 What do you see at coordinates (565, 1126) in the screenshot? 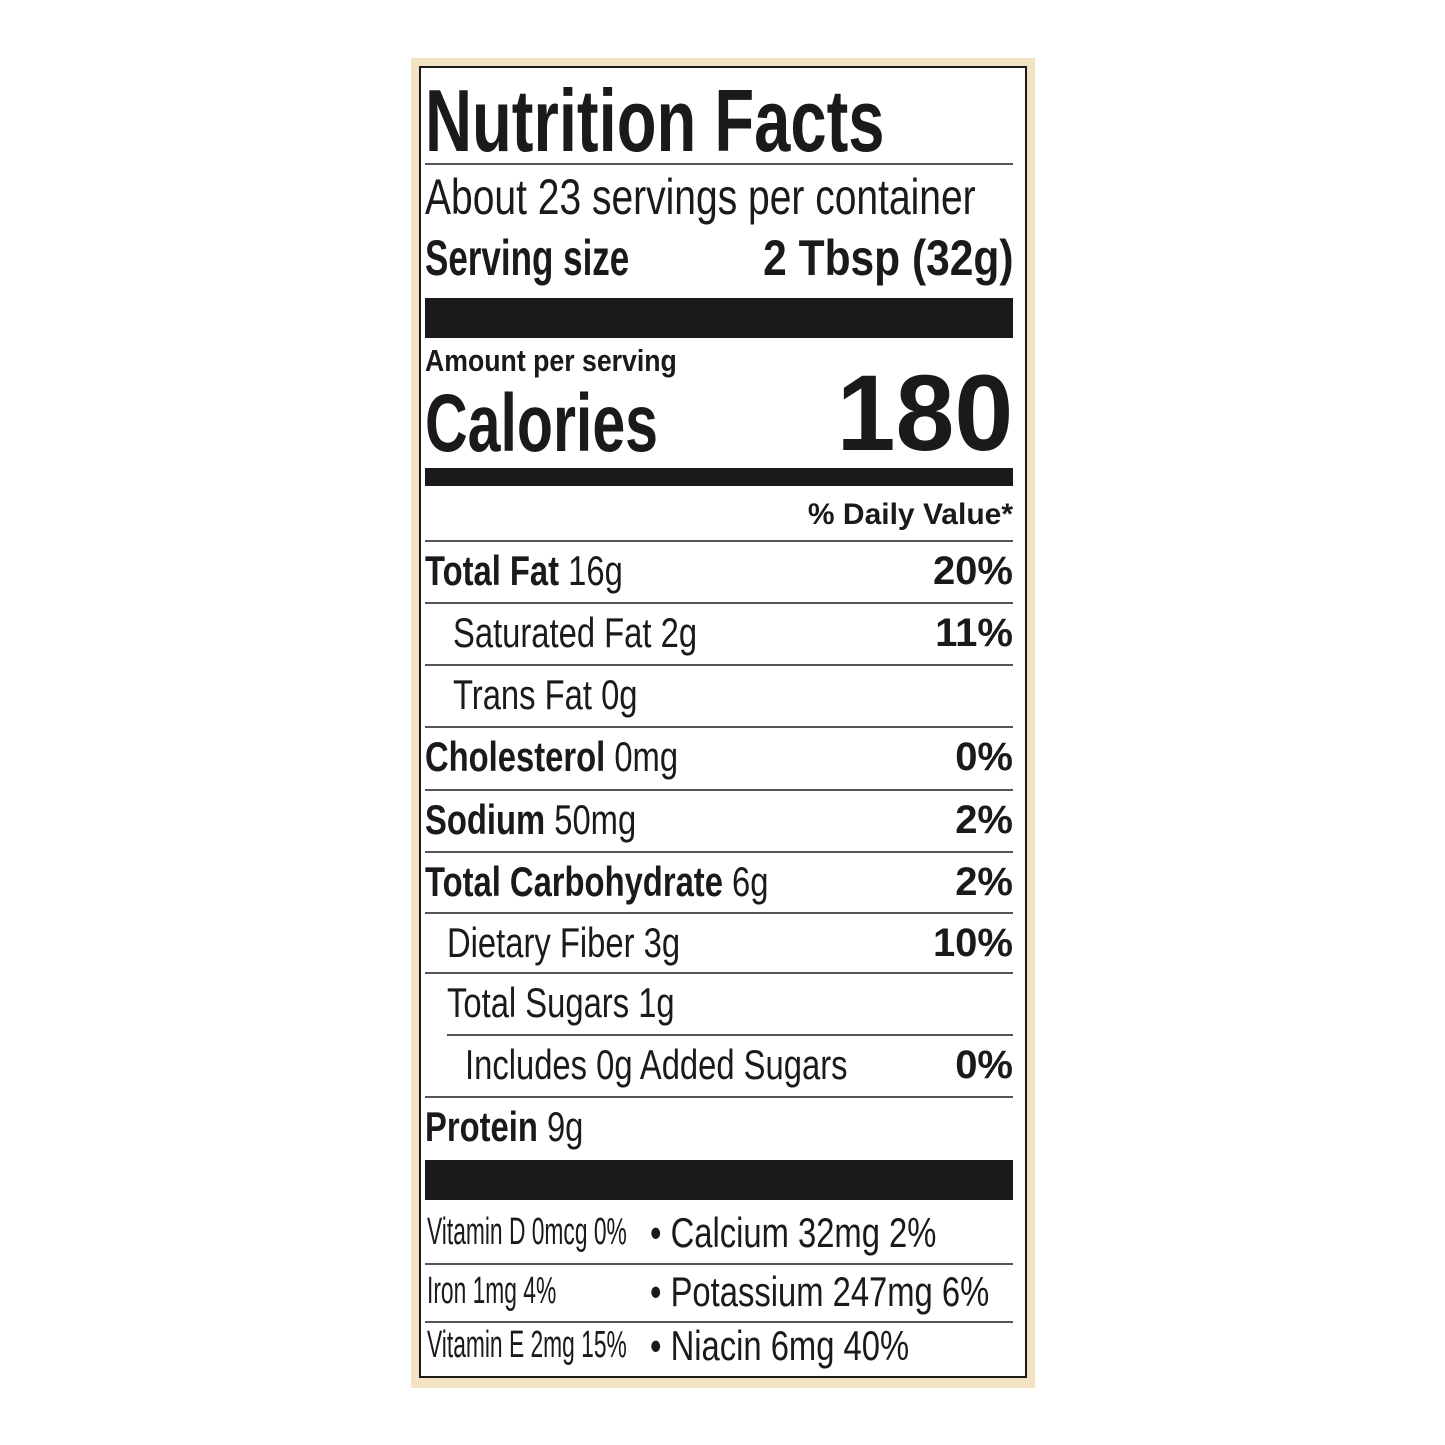
I see `nutrient-amount: 9g` at bounding box center [565, 1126].